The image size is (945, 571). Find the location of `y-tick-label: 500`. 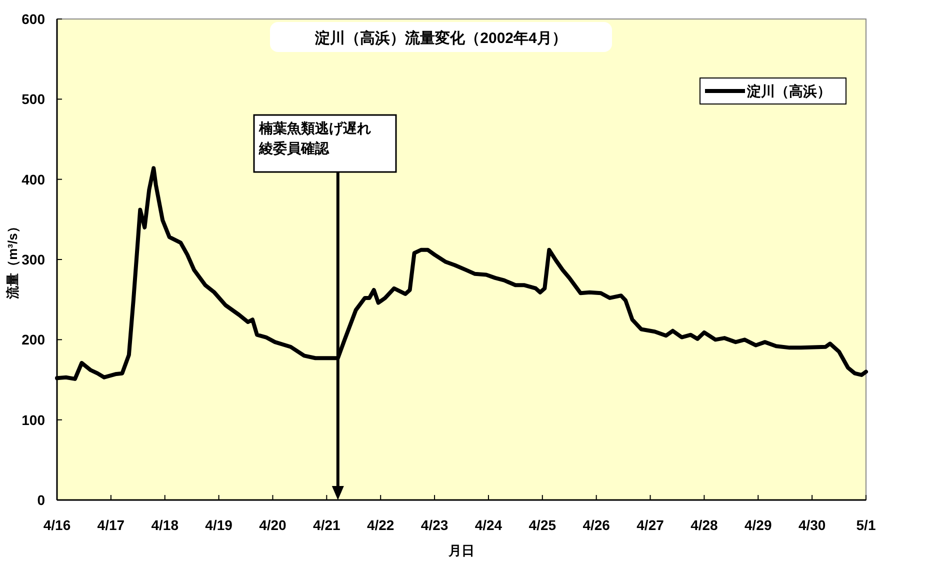

y-tick-label: 500 is located at coordinates (34, 99).